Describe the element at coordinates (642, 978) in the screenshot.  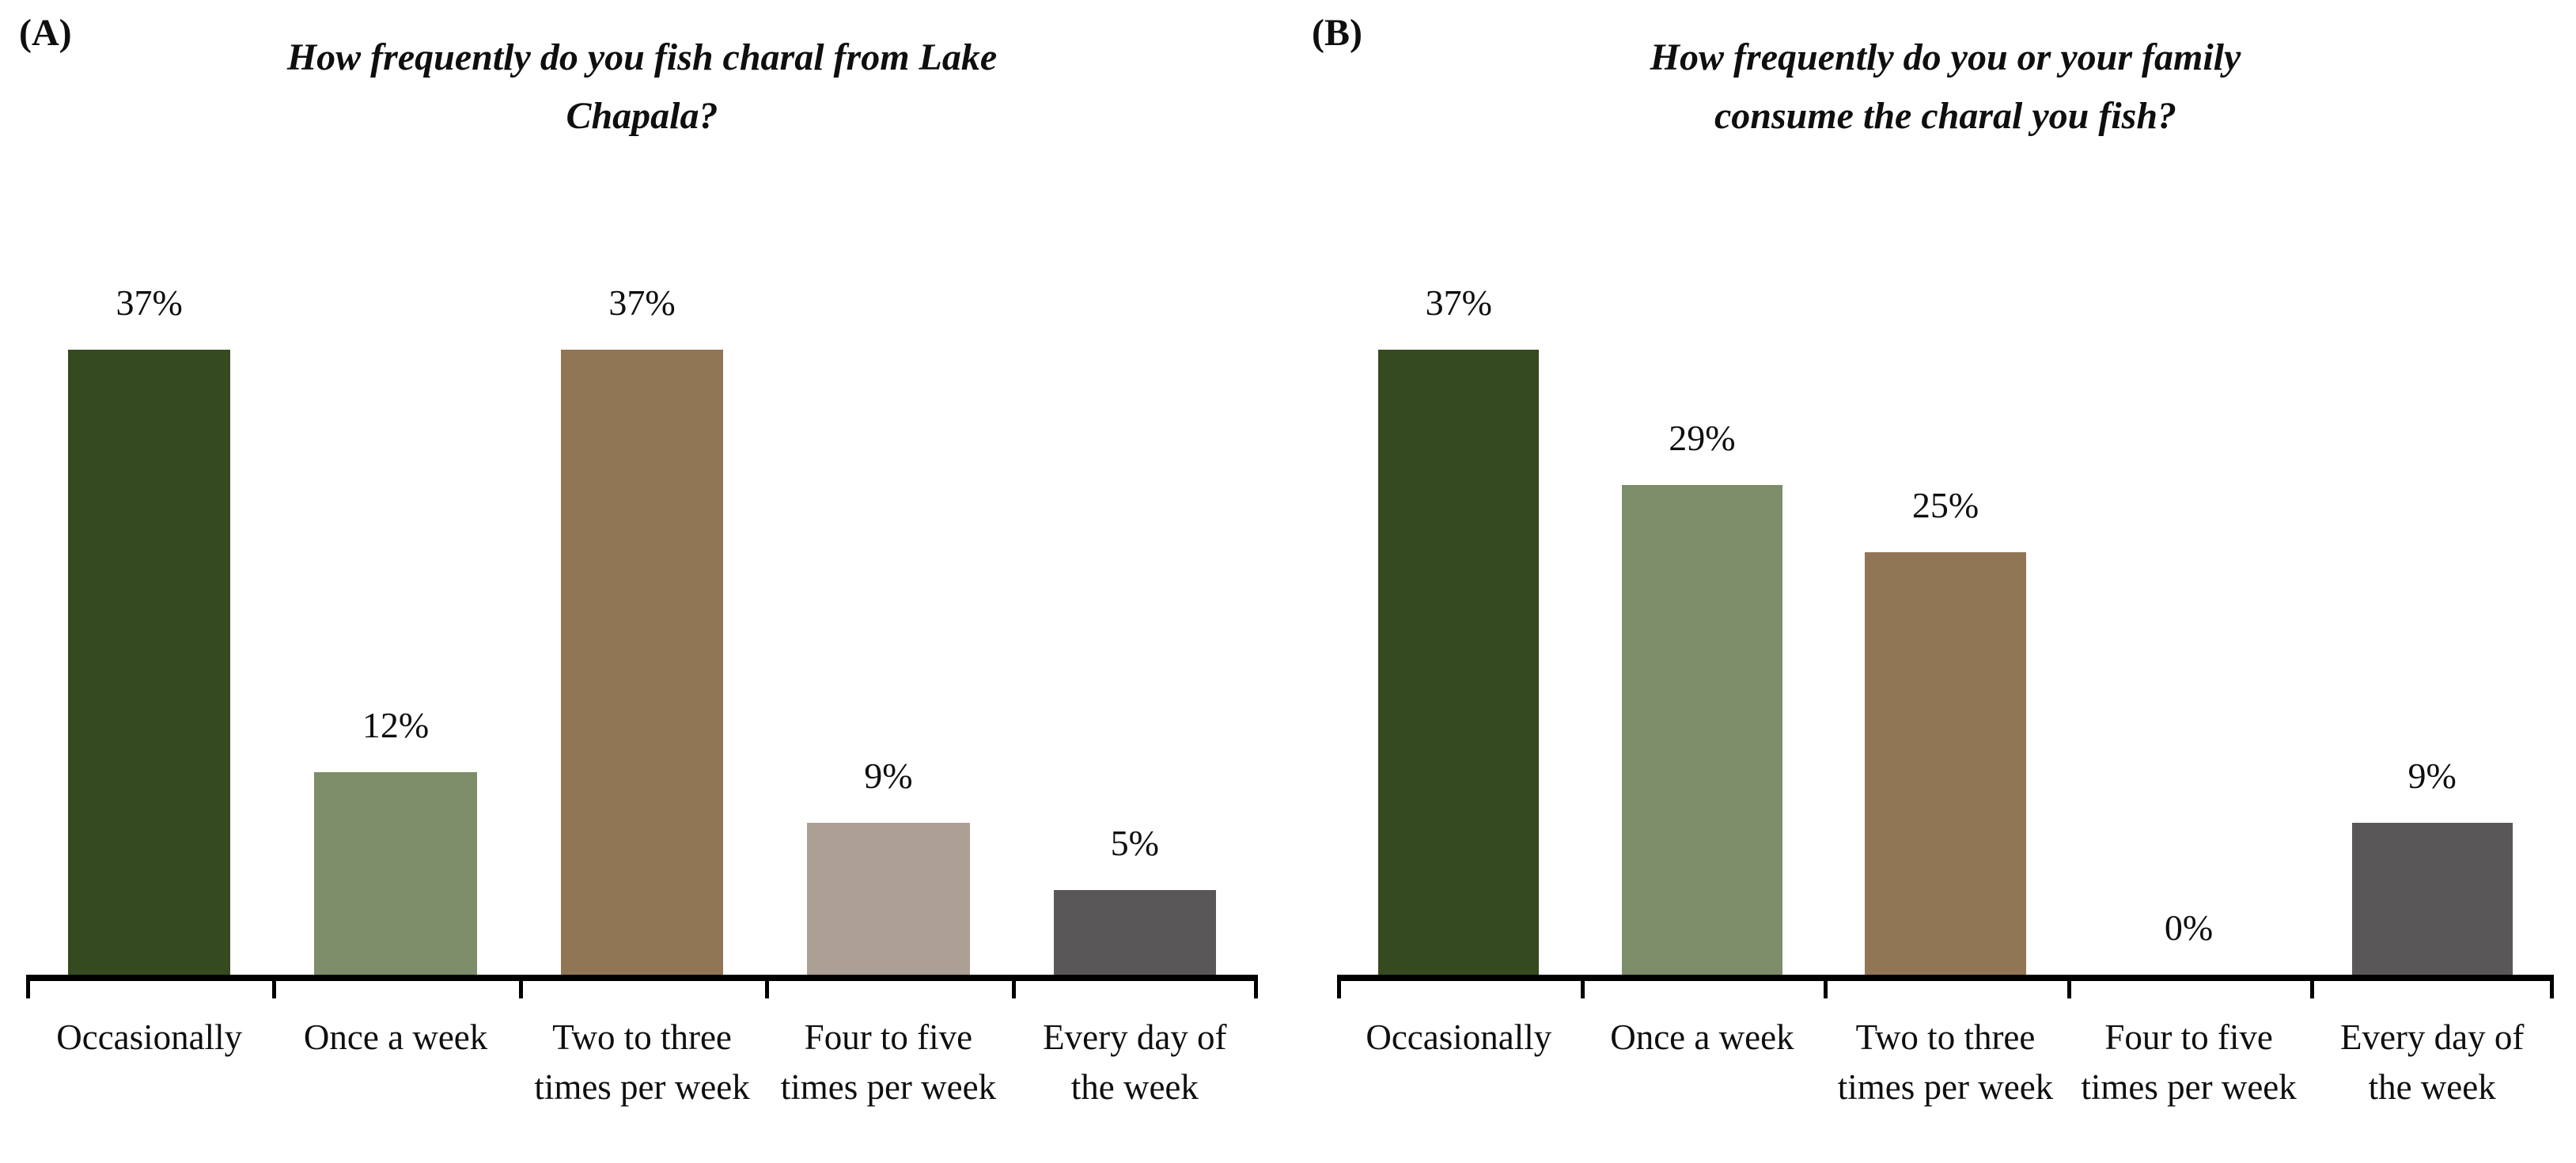
I see `chart-a-x-axis` at that location.